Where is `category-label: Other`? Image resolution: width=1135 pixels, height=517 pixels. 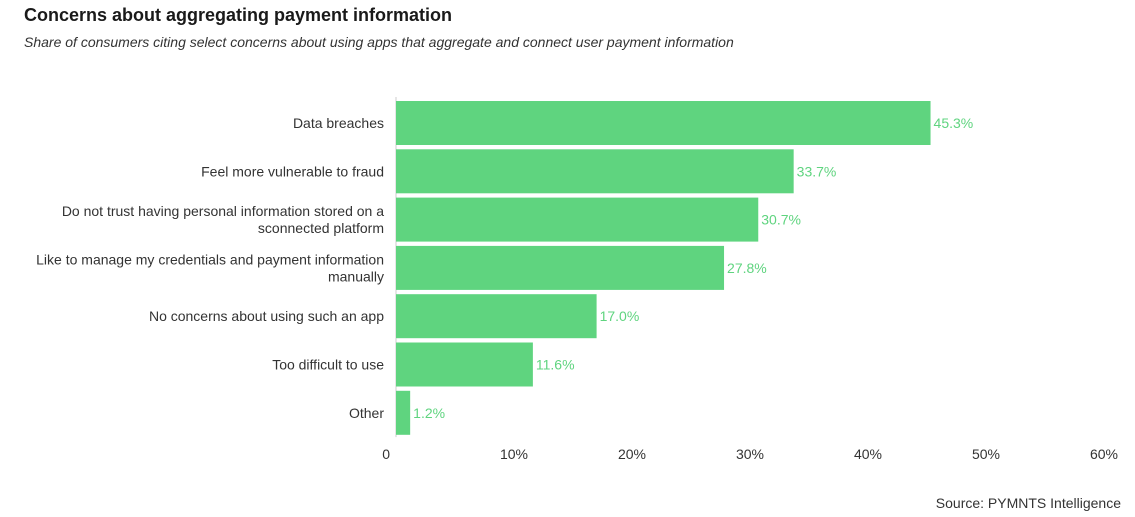
category-label: Other is located at coordinates (366, 413).